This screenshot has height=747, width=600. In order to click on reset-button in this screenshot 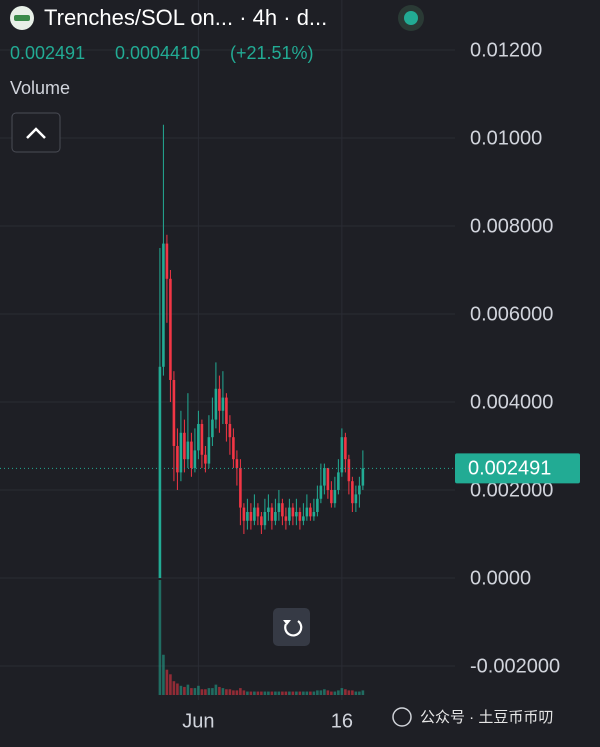, I will do `click(291, 627)`.